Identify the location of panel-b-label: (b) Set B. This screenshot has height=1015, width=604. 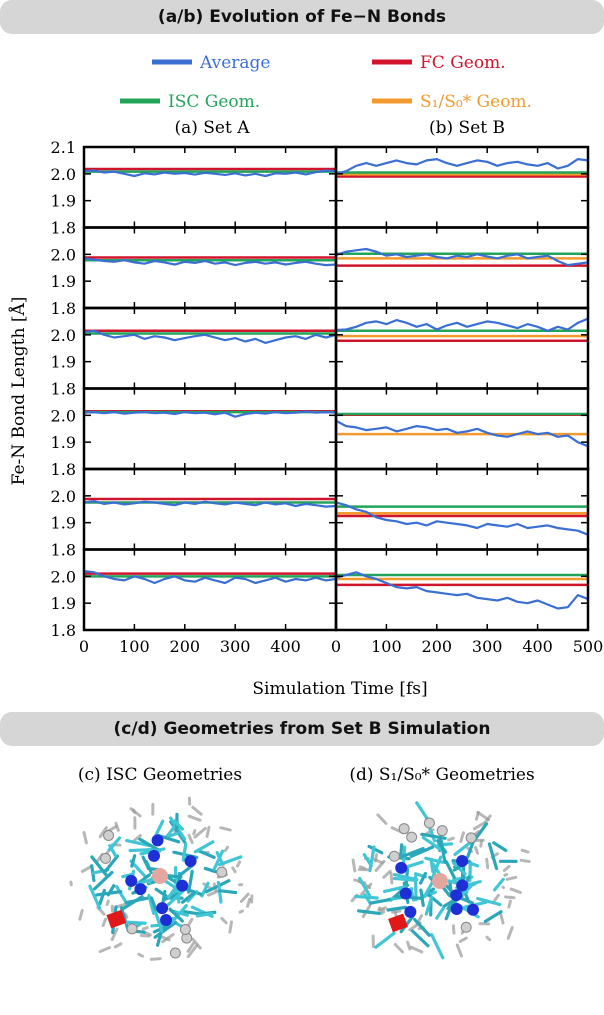
(467, 128).